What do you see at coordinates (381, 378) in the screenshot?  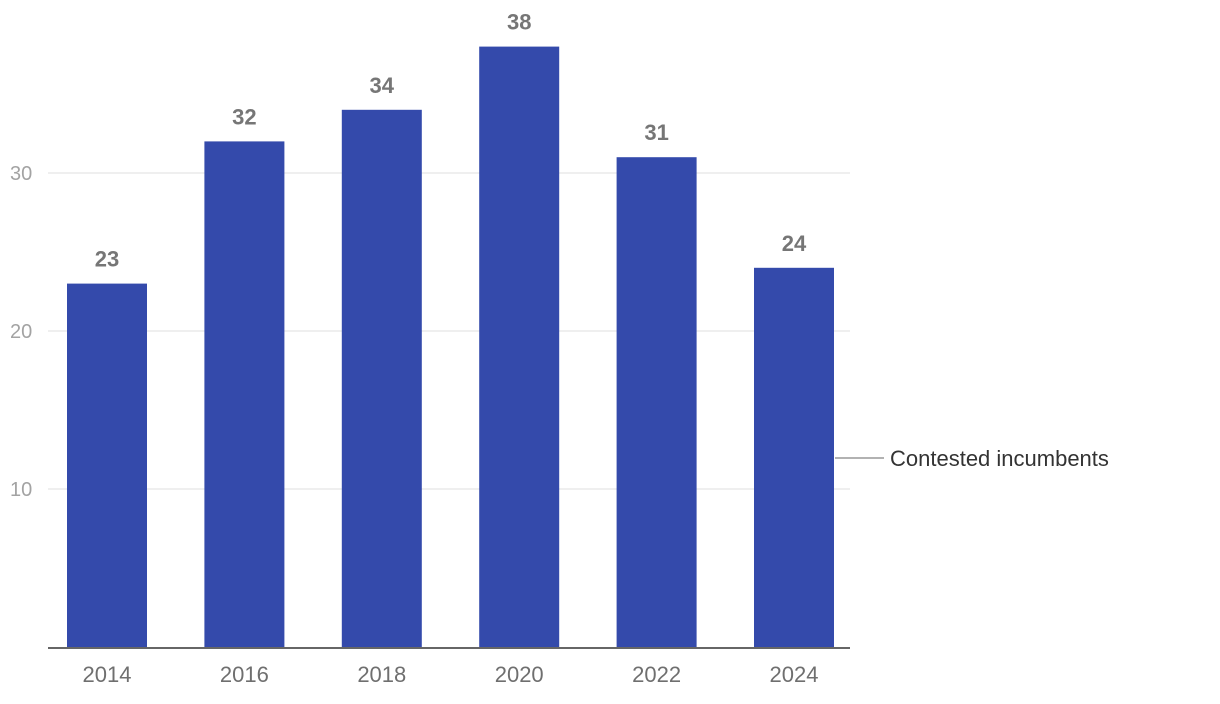 I see `bar-2018` at bounding box center [381, 378].